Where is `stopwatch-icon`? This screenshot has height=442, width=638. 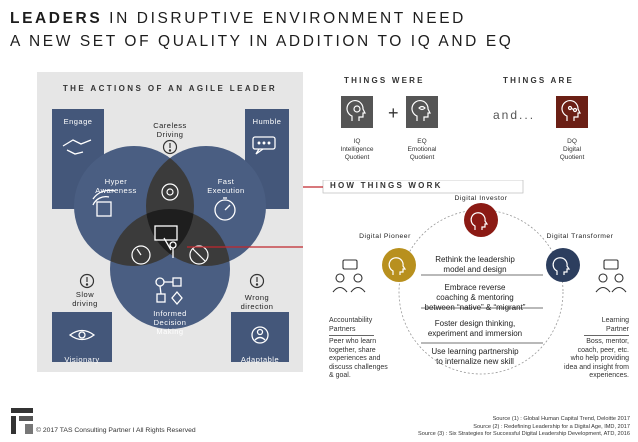 stopwatch-icon is located at coordinates (225, 209).